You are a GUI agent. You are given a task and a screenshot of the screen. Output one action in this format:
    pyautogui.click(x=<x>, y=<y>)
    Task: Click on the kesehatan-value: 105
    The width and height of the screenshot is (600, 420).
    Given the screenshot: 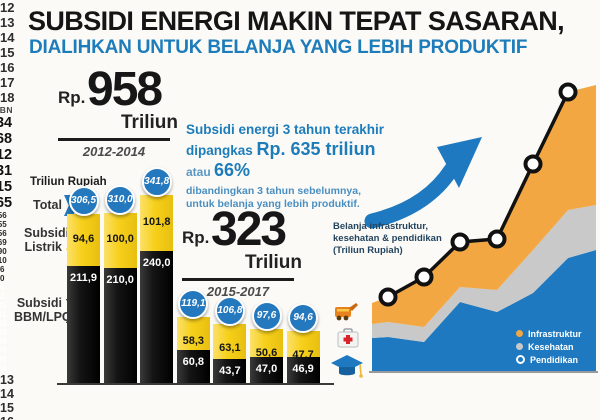 What is the action you would take?
    pyautogui.click(x=3, y=305)
    